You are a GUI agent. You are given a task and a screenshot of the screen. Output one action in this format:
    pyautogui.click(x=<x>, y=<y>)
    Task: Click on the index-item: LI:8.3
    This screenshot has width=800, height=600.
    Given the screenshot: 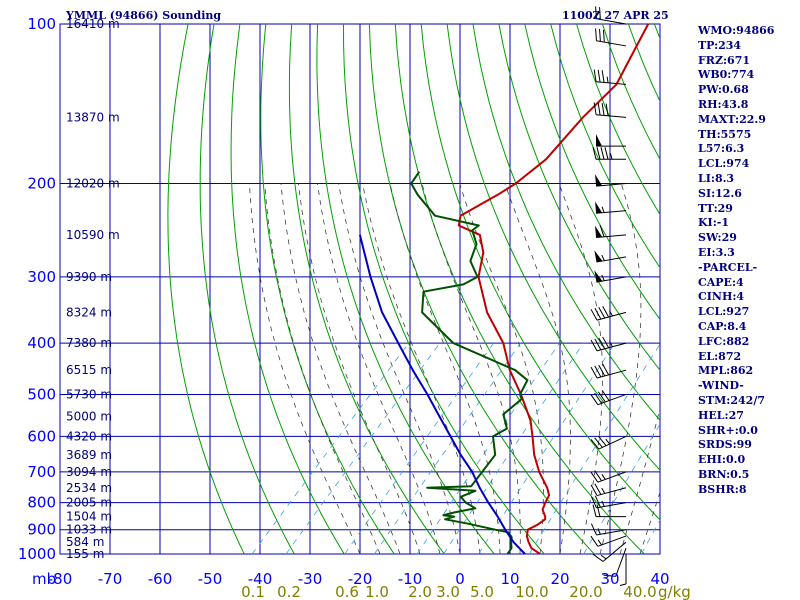 What is the action you would take?
    pyautogui.click(x=716, y=178)
    